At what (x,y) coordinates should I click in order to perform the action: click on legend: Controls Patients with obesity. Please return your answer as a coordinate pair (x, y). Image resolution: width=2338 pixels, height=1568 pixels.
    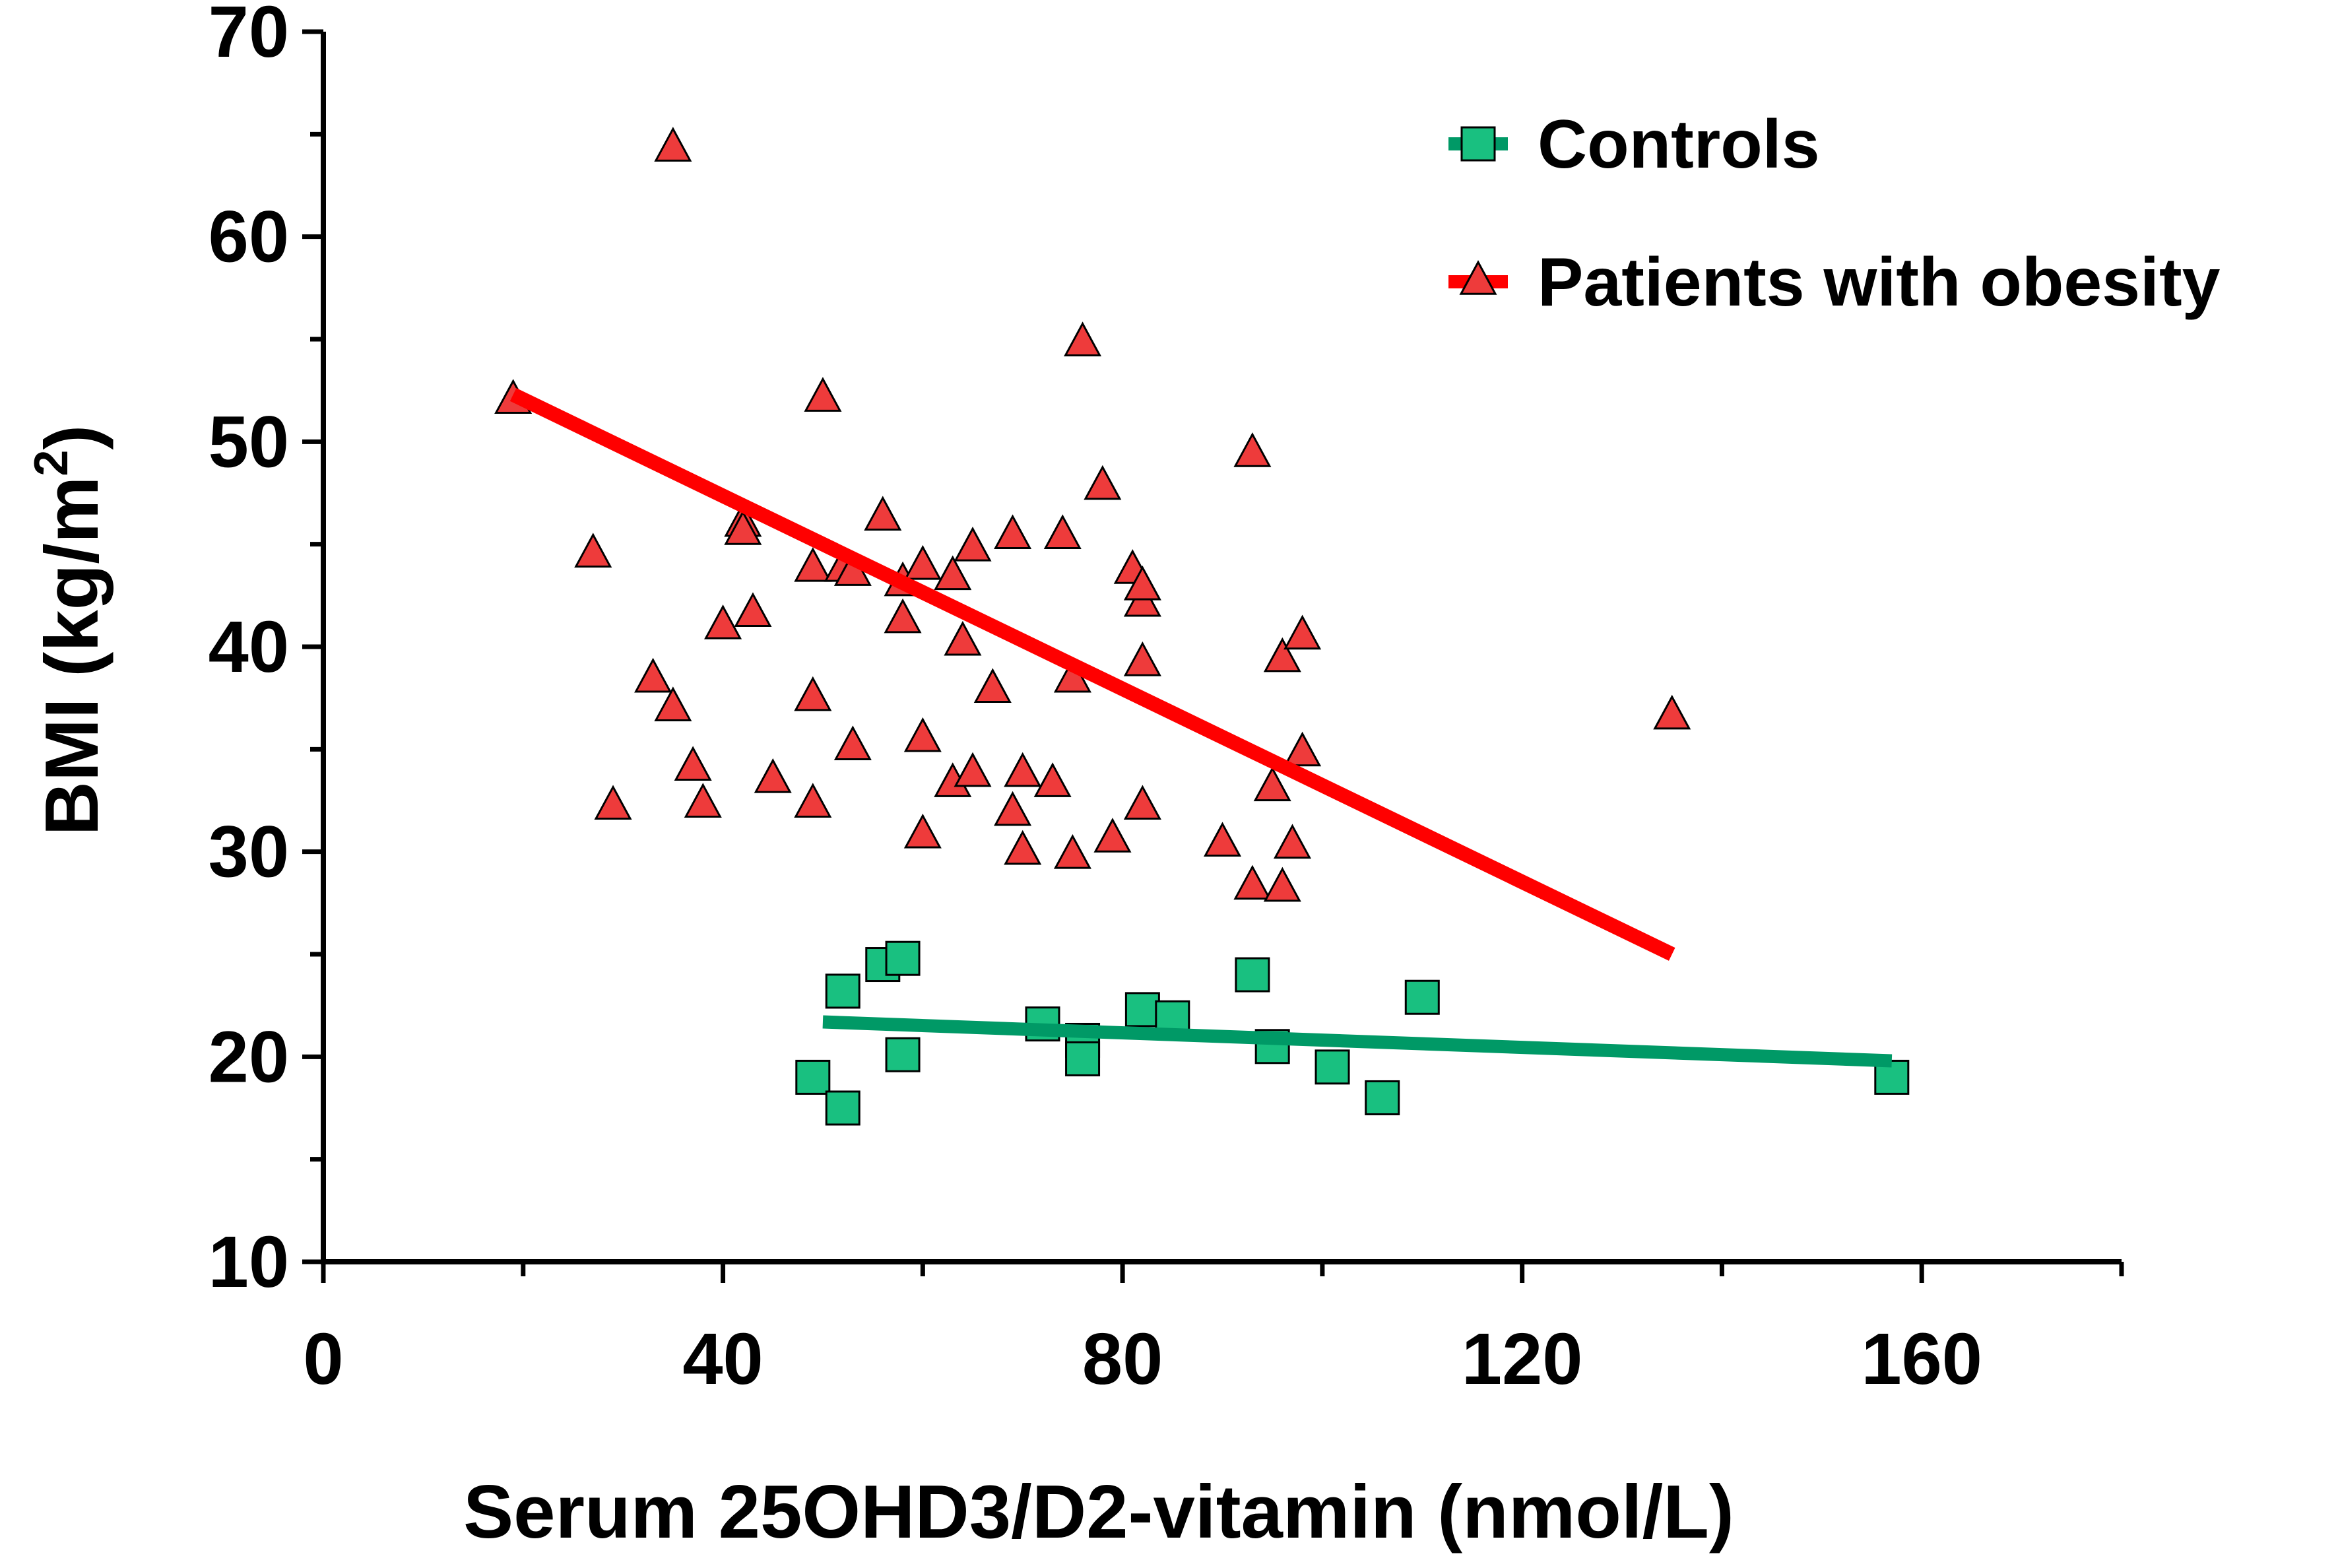
    Looking at the image, I should click on (1834, 213).